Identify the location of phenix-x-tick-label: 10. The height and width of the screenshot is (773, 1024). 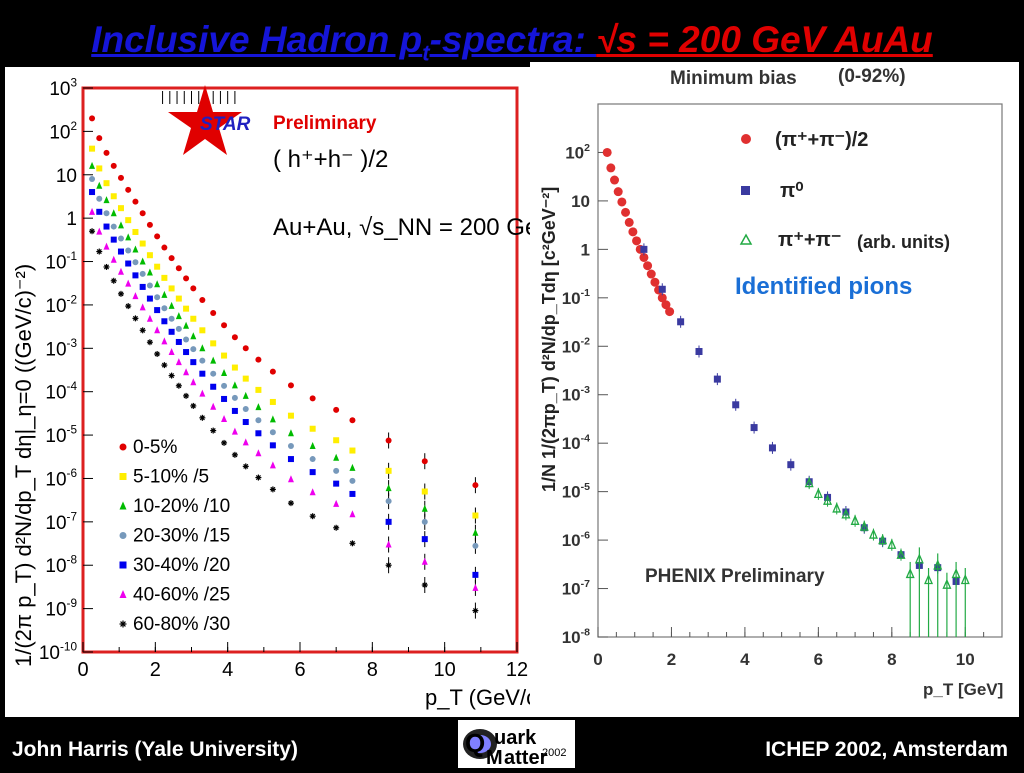
(965, 659).